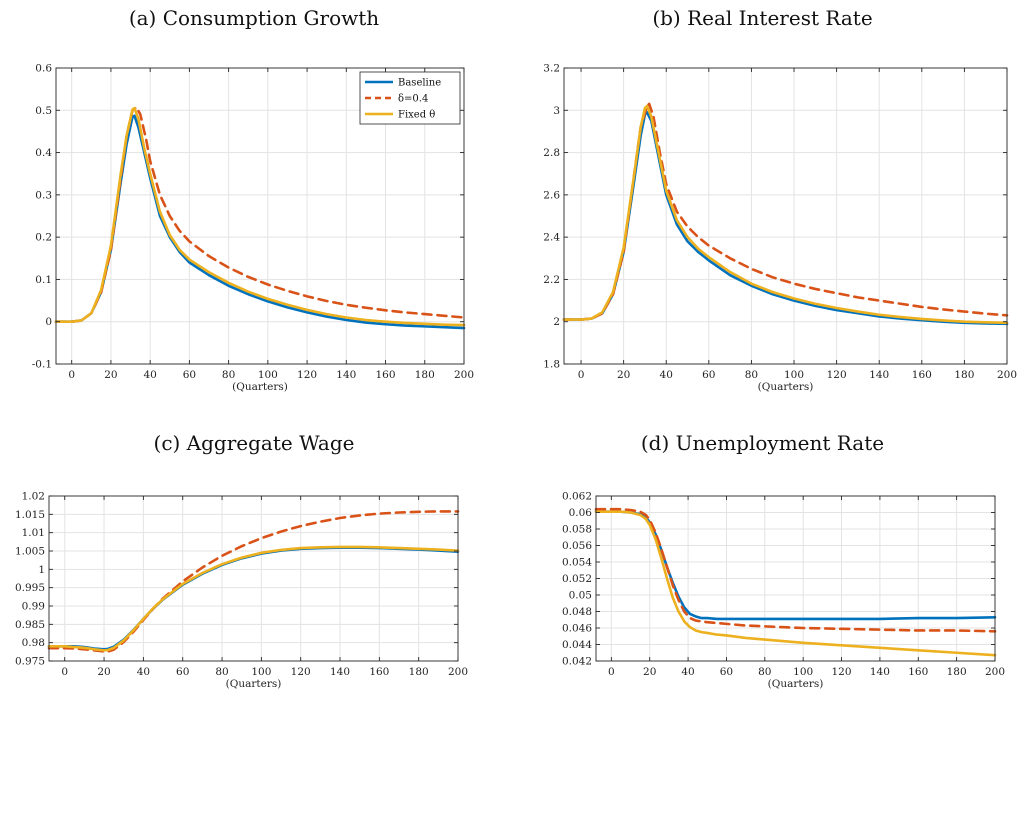  I want to click on y-tick-label: 0.054, so click(577, 563).